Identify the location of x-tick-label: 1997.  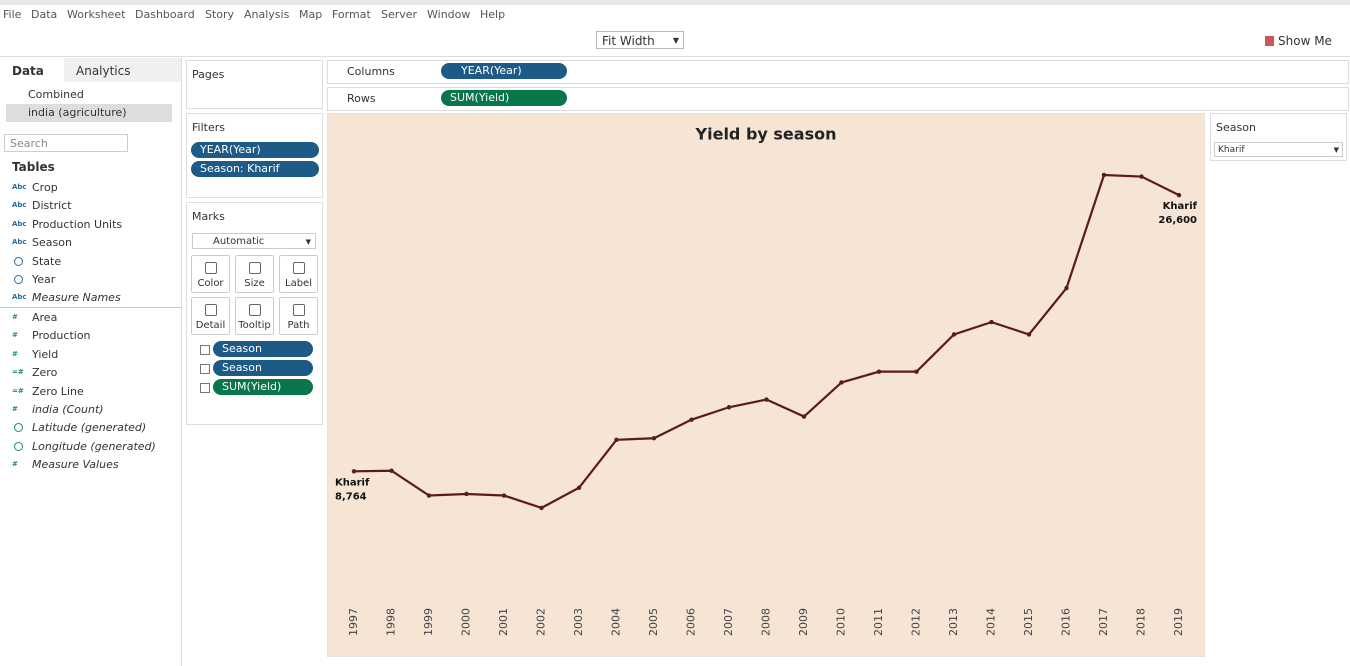
(353, 622).